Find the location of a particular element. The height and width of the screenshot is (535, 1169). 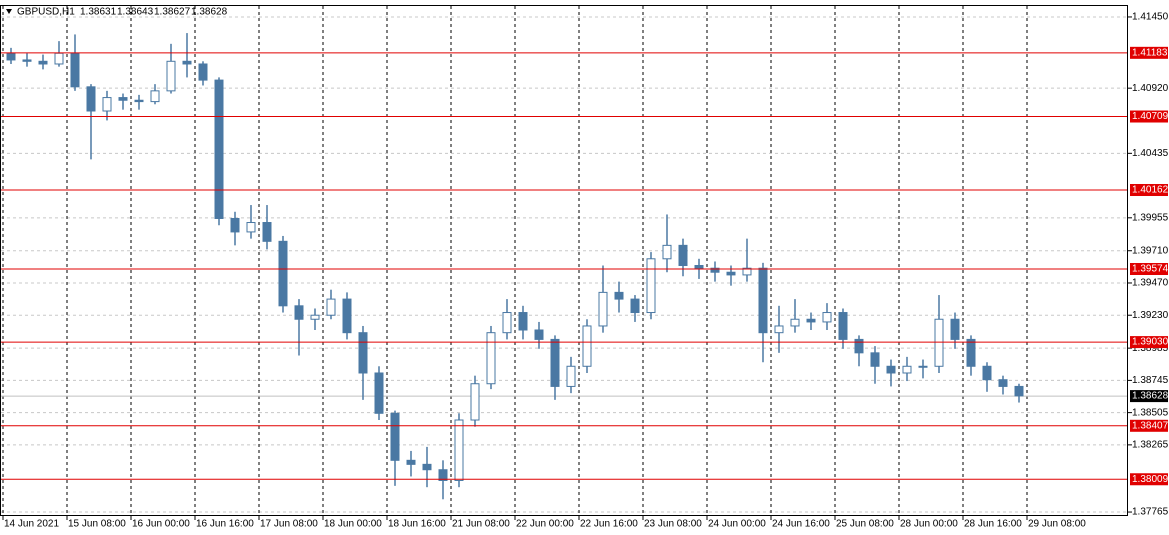

ohlc-header: 1.38631 1.38643 1.38627 1.38628 is located at coordinates (154, 12).